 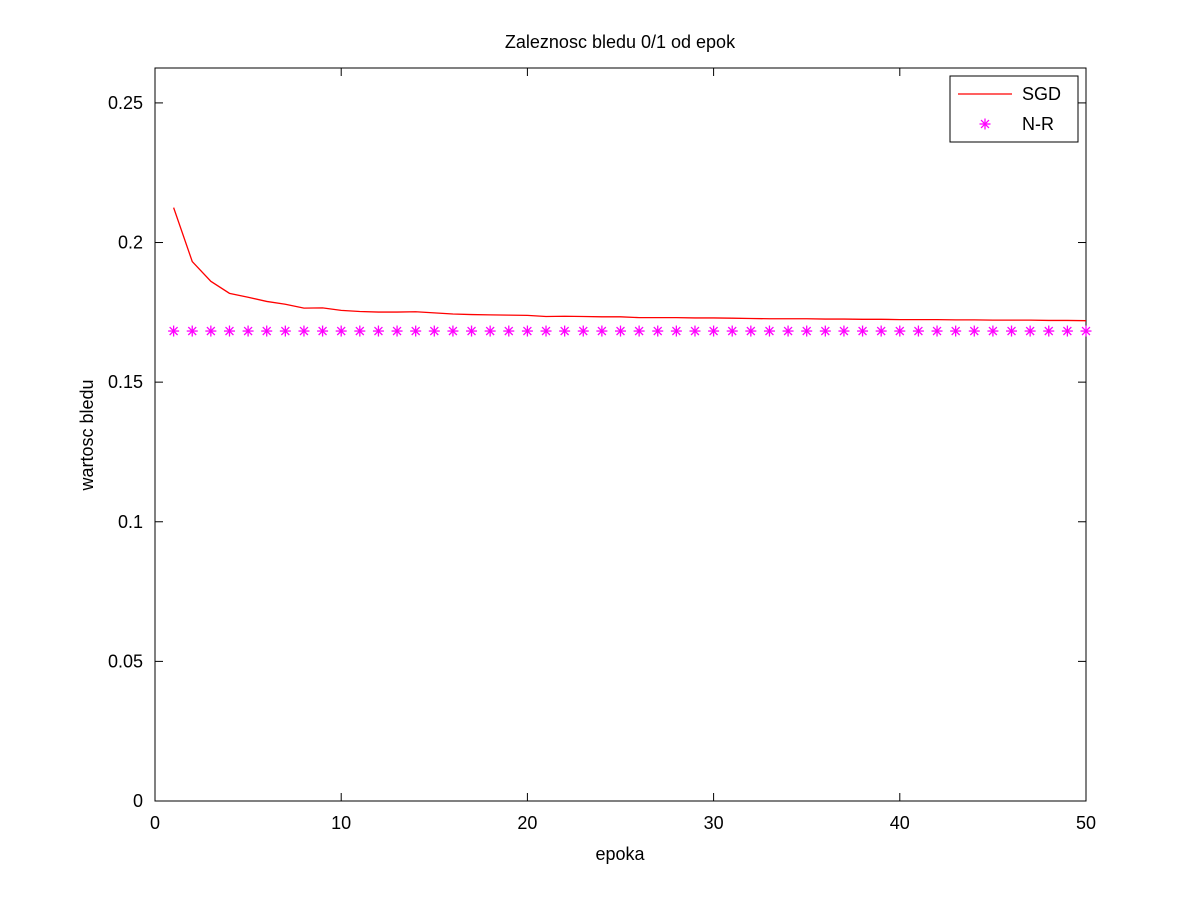 I want to click on legend-nr-asterisk-mark, so click(x=985, y=124).